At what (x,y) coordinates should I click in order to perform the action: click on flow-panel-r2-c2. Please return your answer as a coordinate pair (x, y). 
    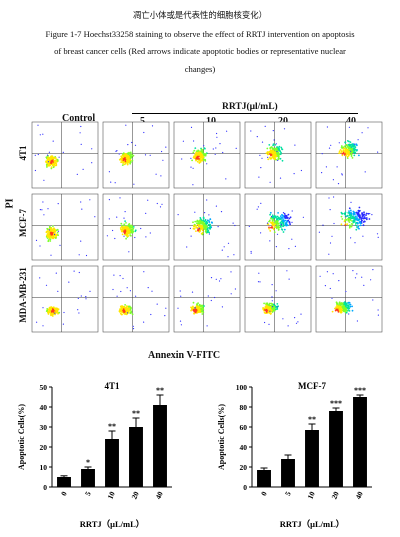
    Looking at the image, I should click on (207, 299).